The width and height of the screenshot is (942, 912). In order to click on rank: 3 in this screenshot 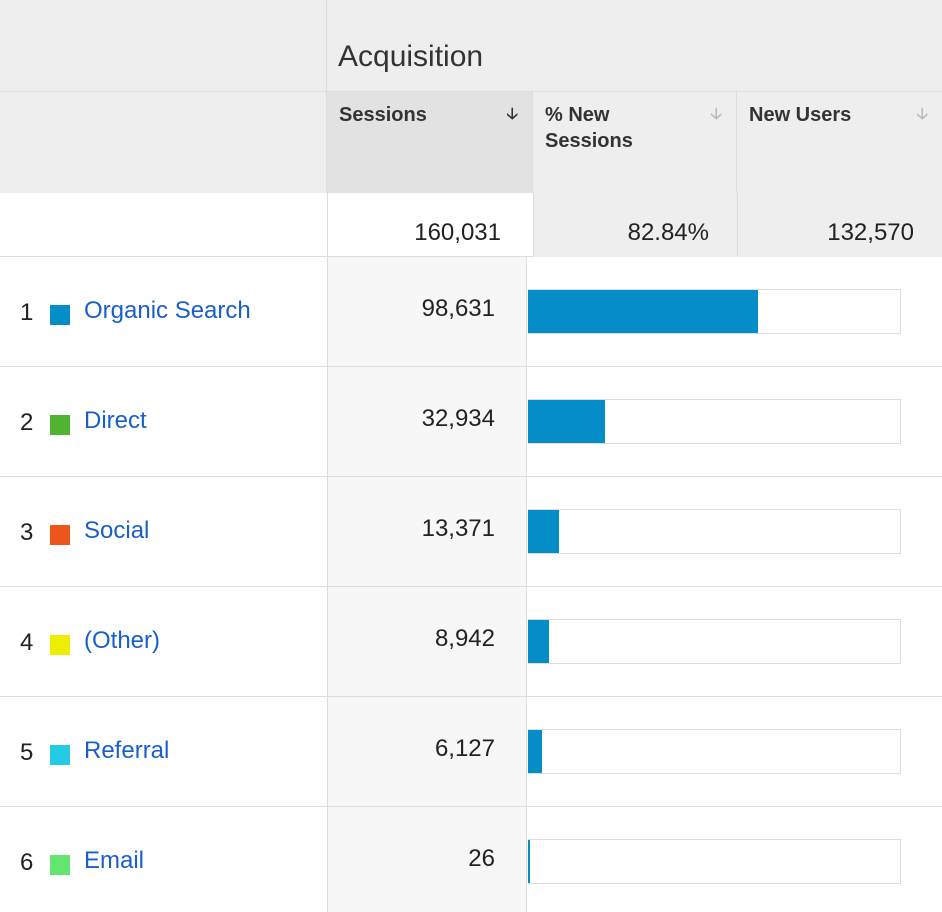, I will do `click(27, 532)`.